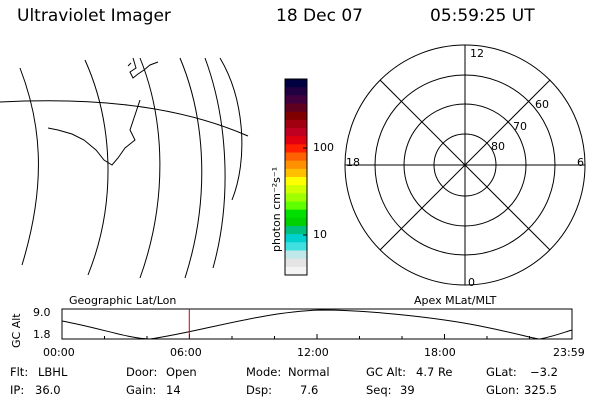 The width and height of the screenshot is (600, 400). What do you see at coordinates (16, 330) in the screenshot?
I see `track-ylabel: GC Alt` at bounding box center [16, 330].